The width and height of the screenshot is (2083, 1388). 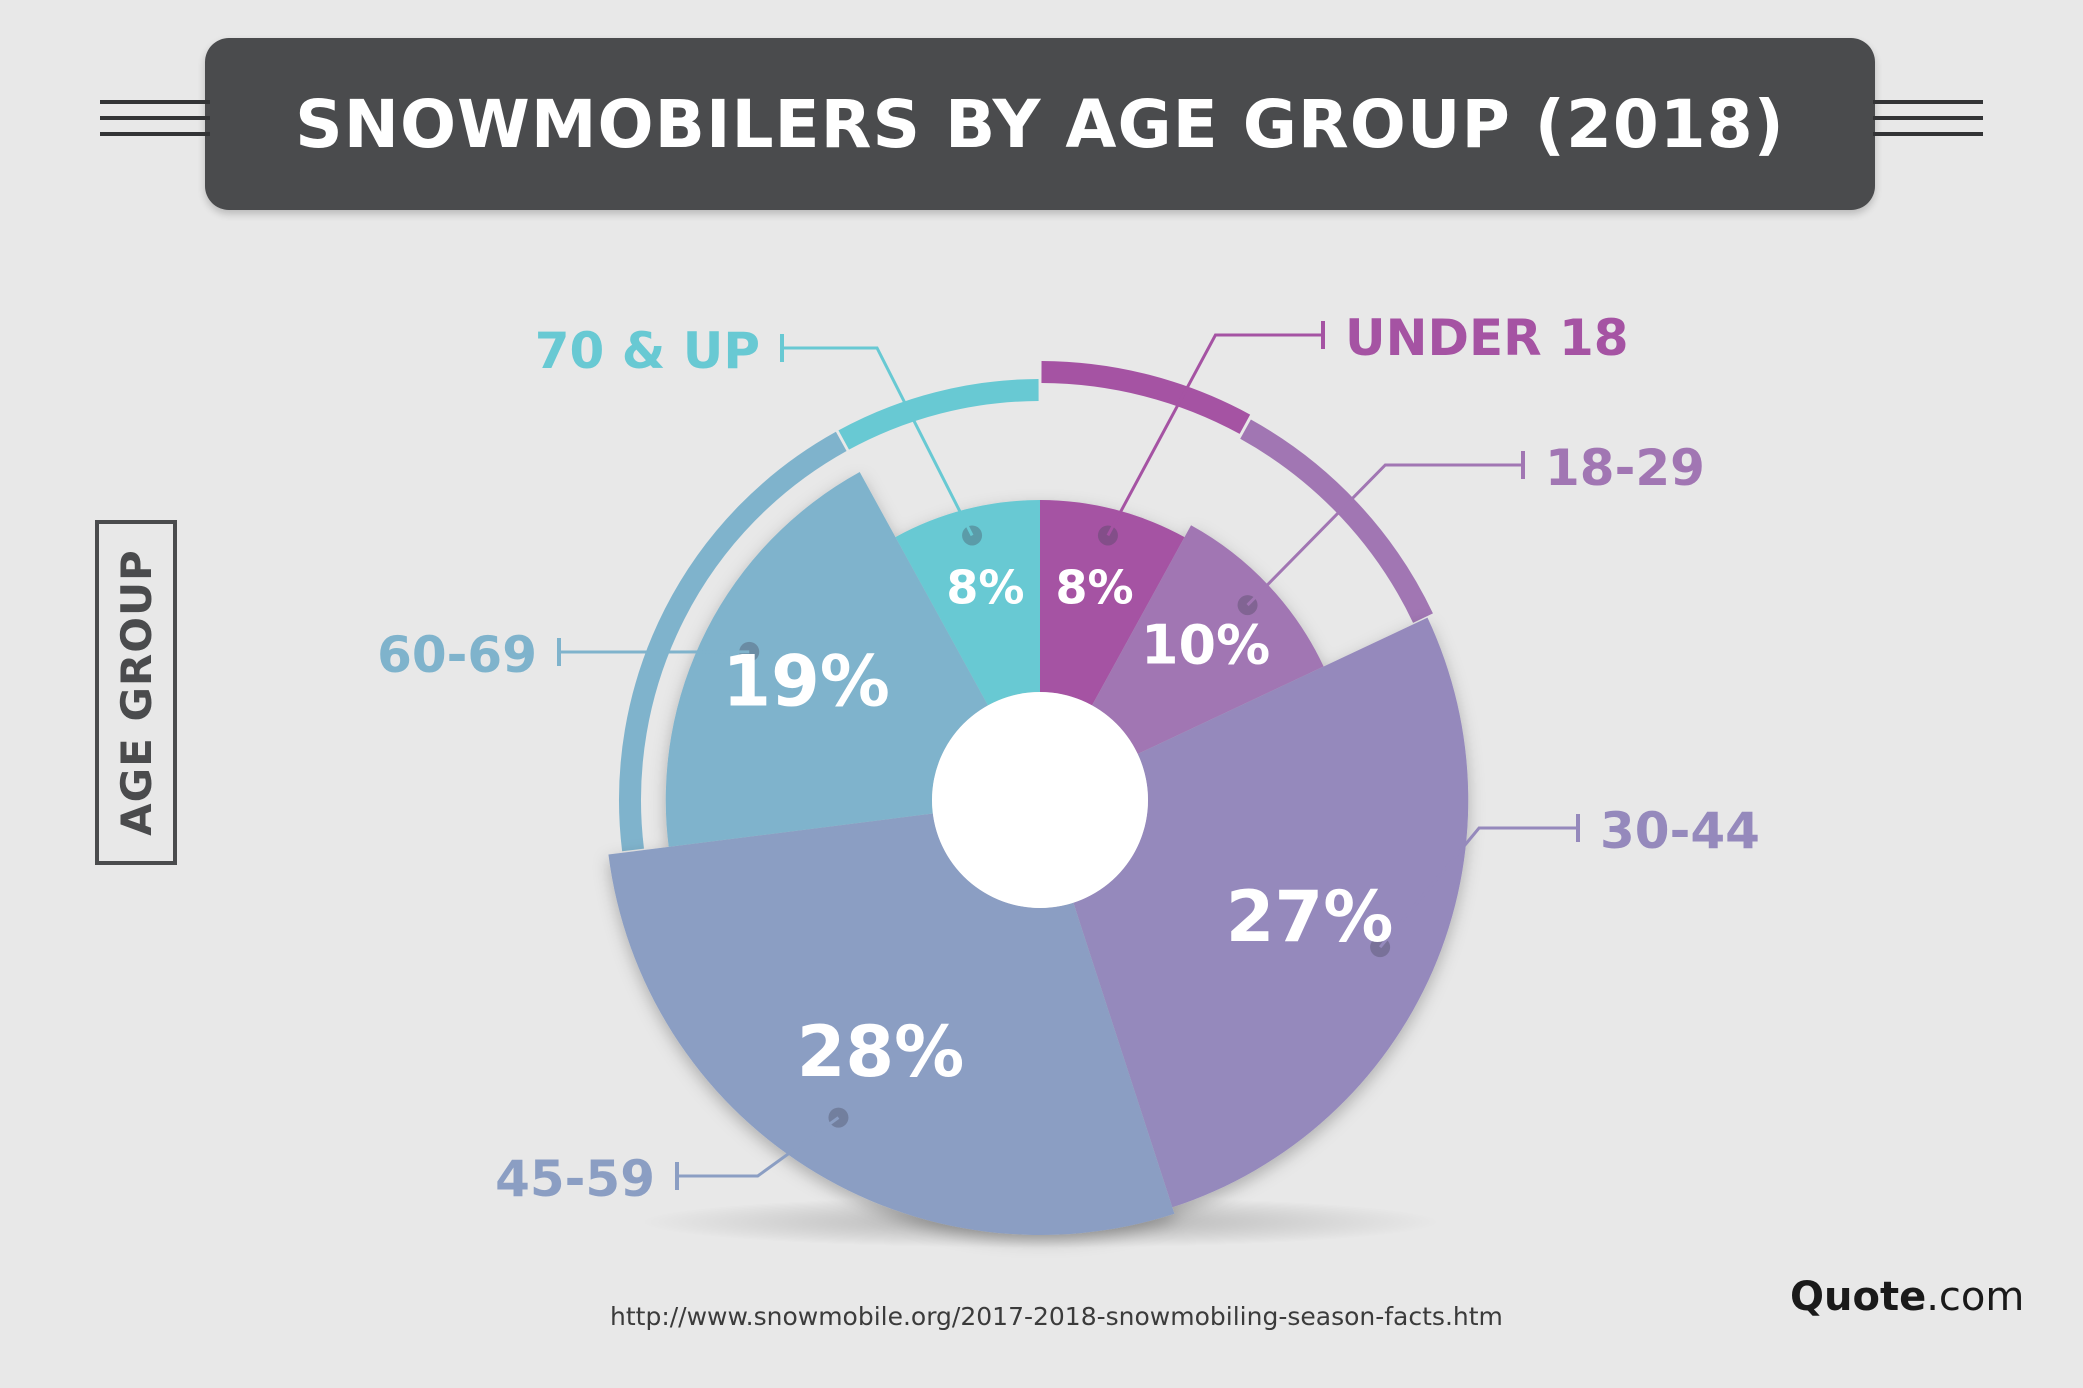 I want to click on category-label-18-29: 18-29, so click(x=1625, y=468).